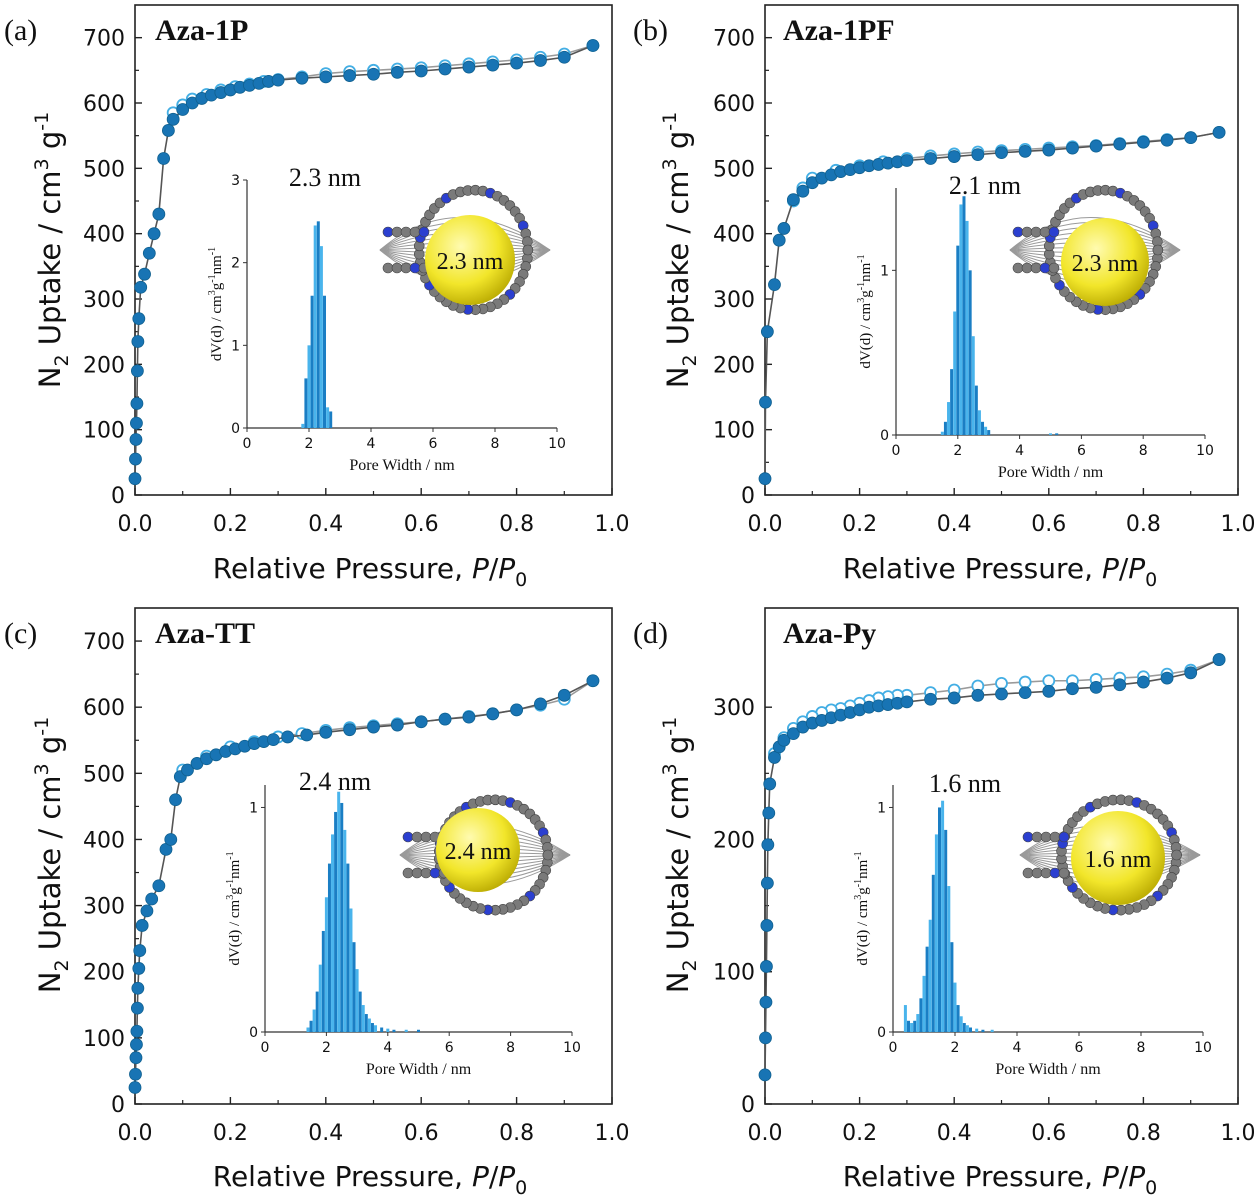  What do you see at coordinates (335, 781) in the screenshot?
I see `inset-peak-annotation: 2.4 nm` at bounding box center [335, 781].